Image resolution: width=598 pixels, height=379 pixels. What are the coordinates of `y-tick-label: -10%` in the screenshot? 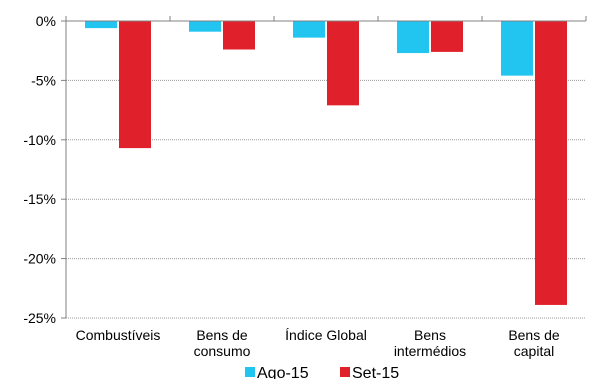 It's located at (39, 140).